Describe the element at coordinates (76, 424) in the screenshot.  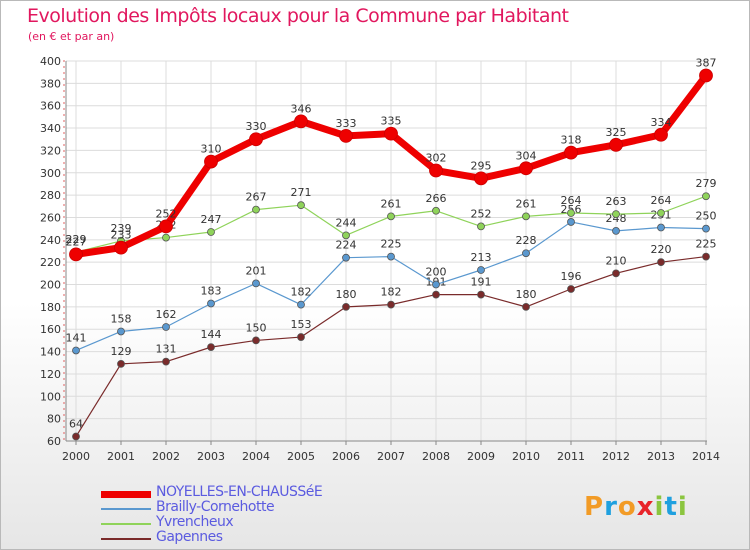
I see `data-label-gapennes: 64` at that location.